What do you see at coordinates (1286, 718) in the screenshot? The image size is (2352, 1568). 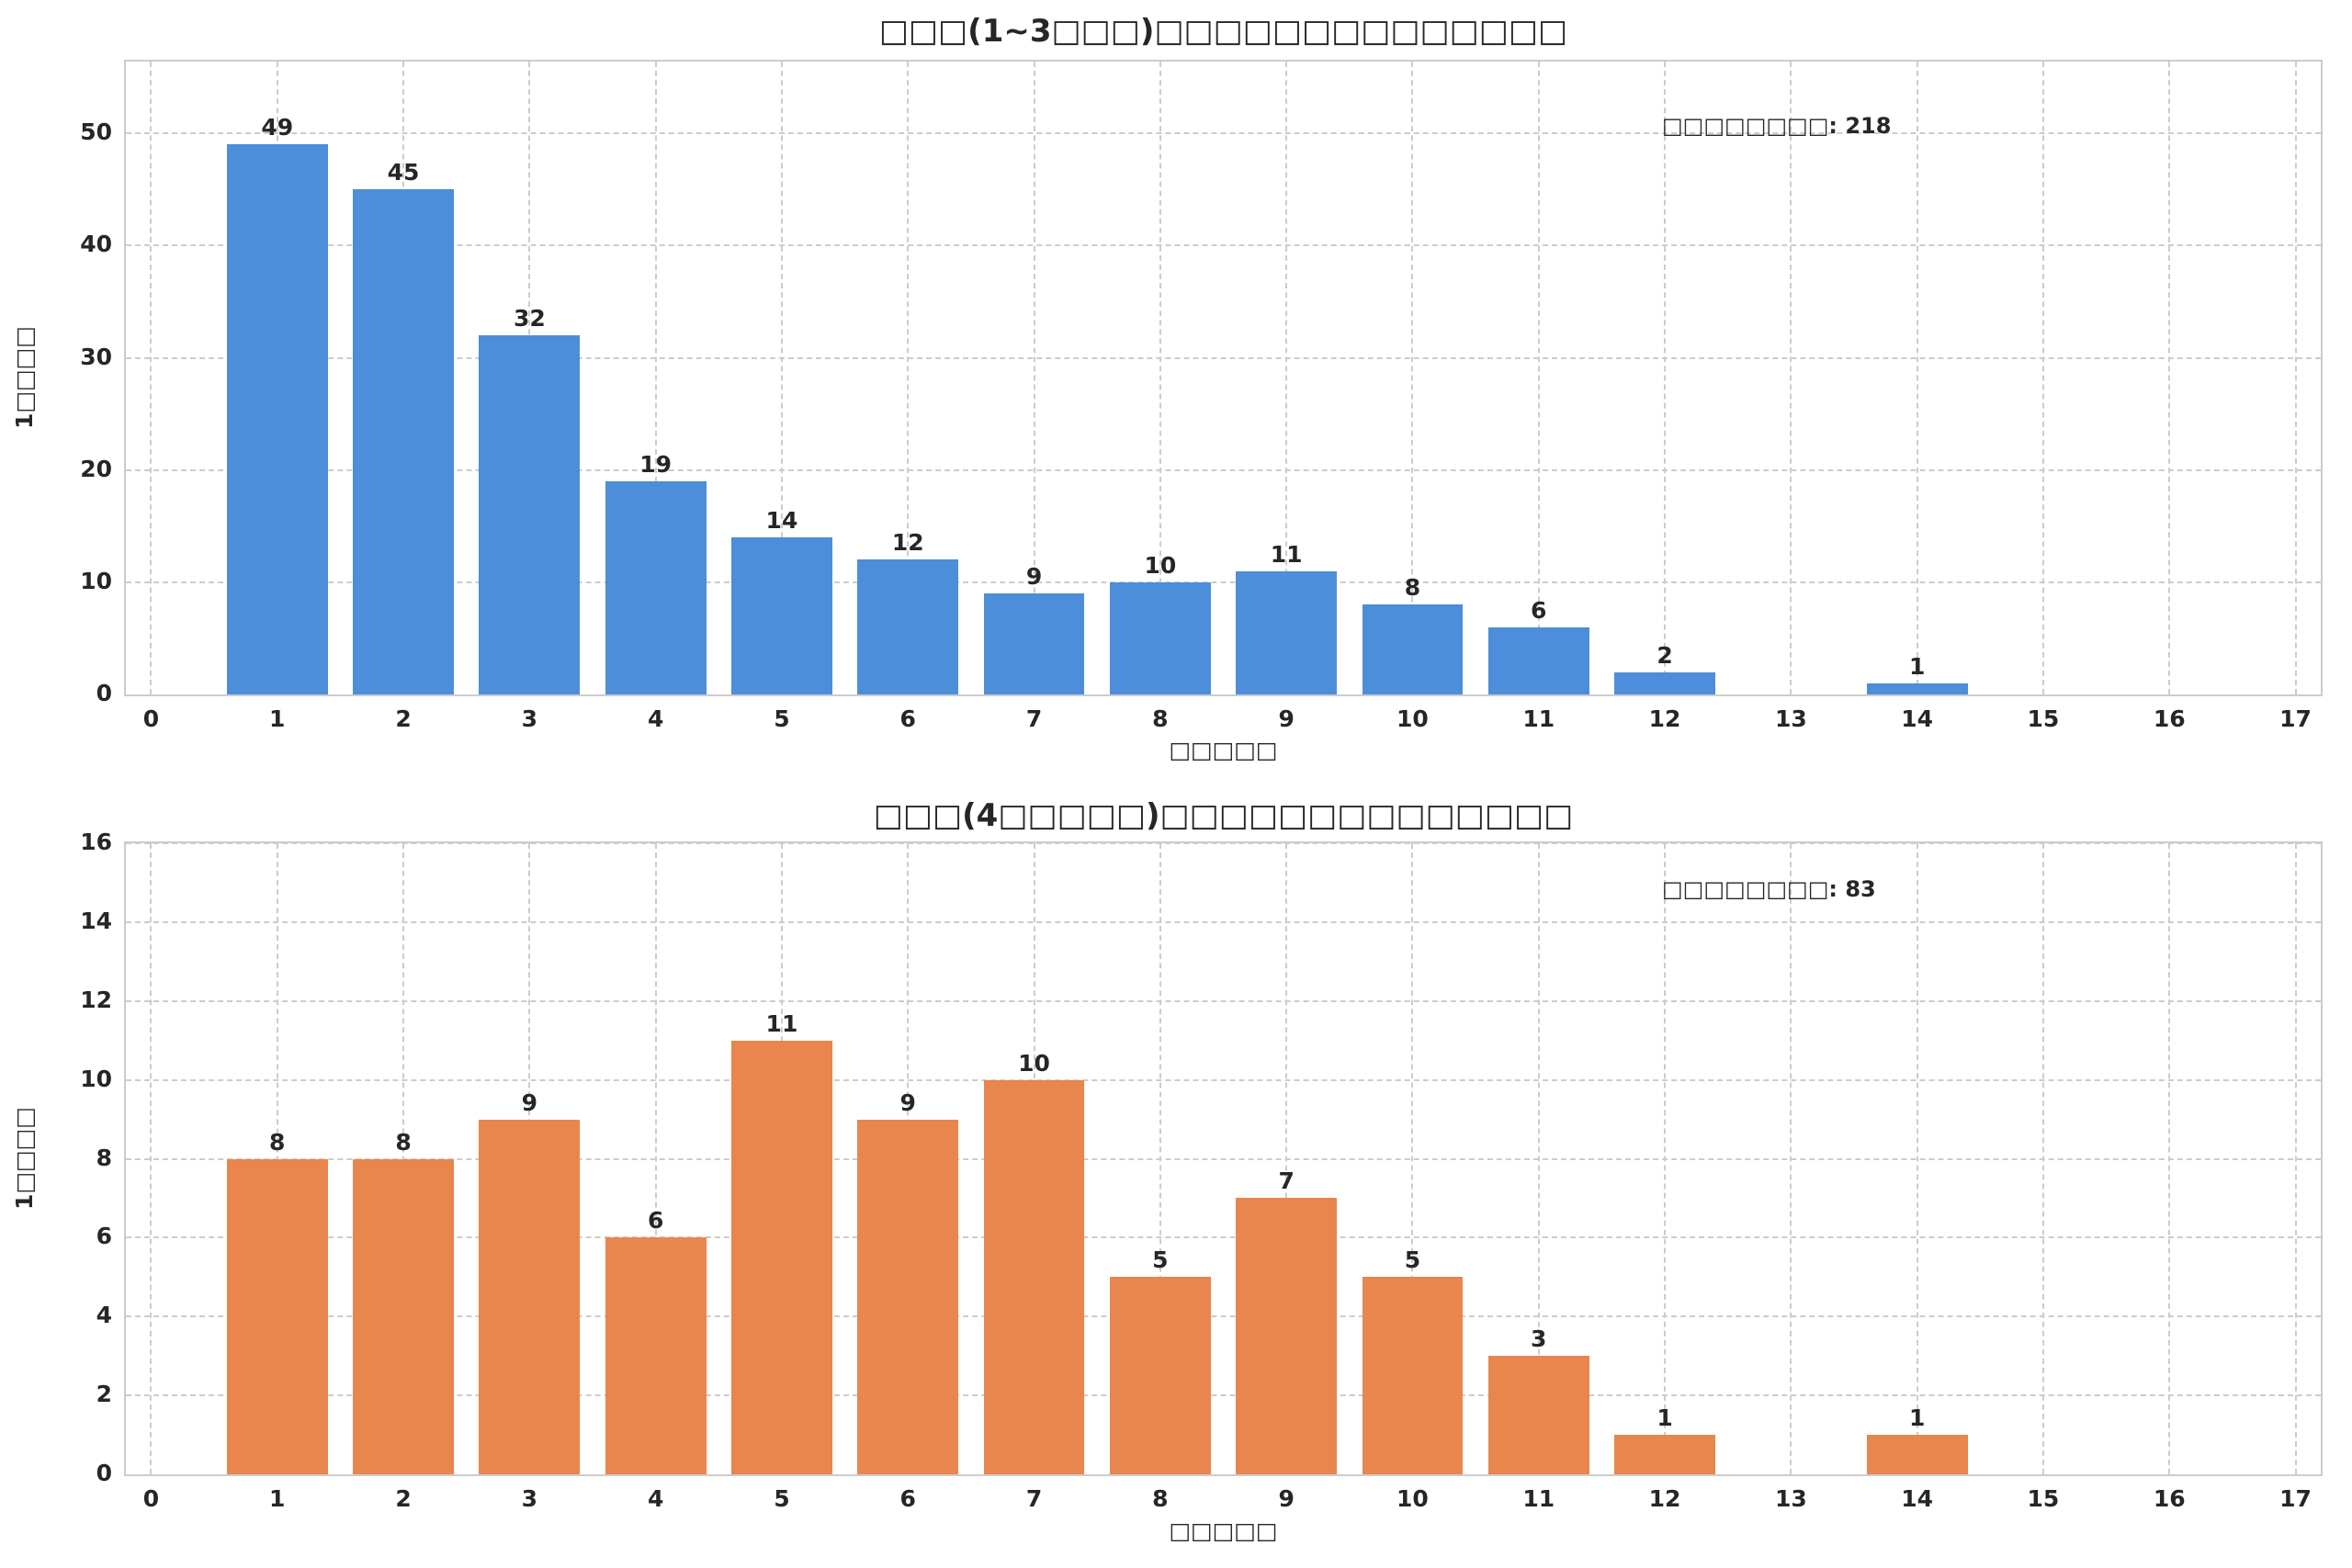 I see `x-tick-label: 9` at bounding box center [1286, 718].